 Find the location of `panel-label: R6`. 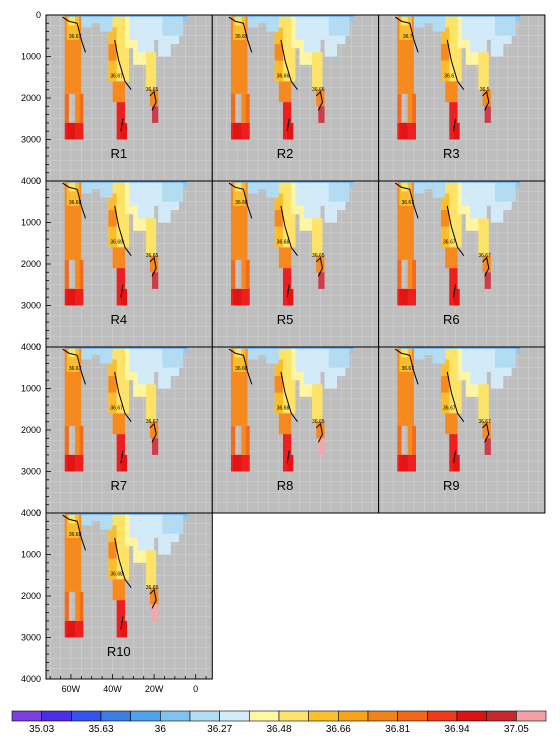

panel-label: R6 is located at coordinates (451, 319).